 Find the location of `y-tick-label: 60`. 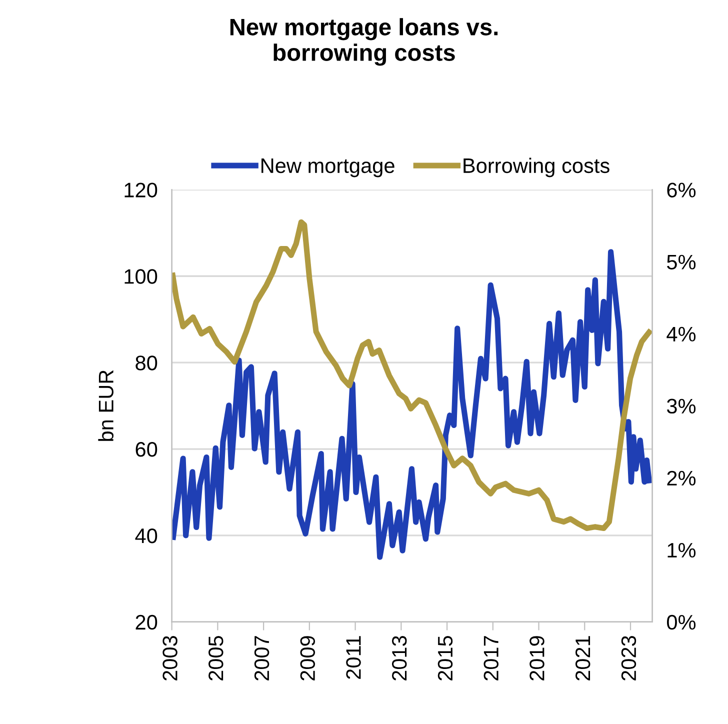

y-tick-label: 60 is located at coordinates (147, 449).